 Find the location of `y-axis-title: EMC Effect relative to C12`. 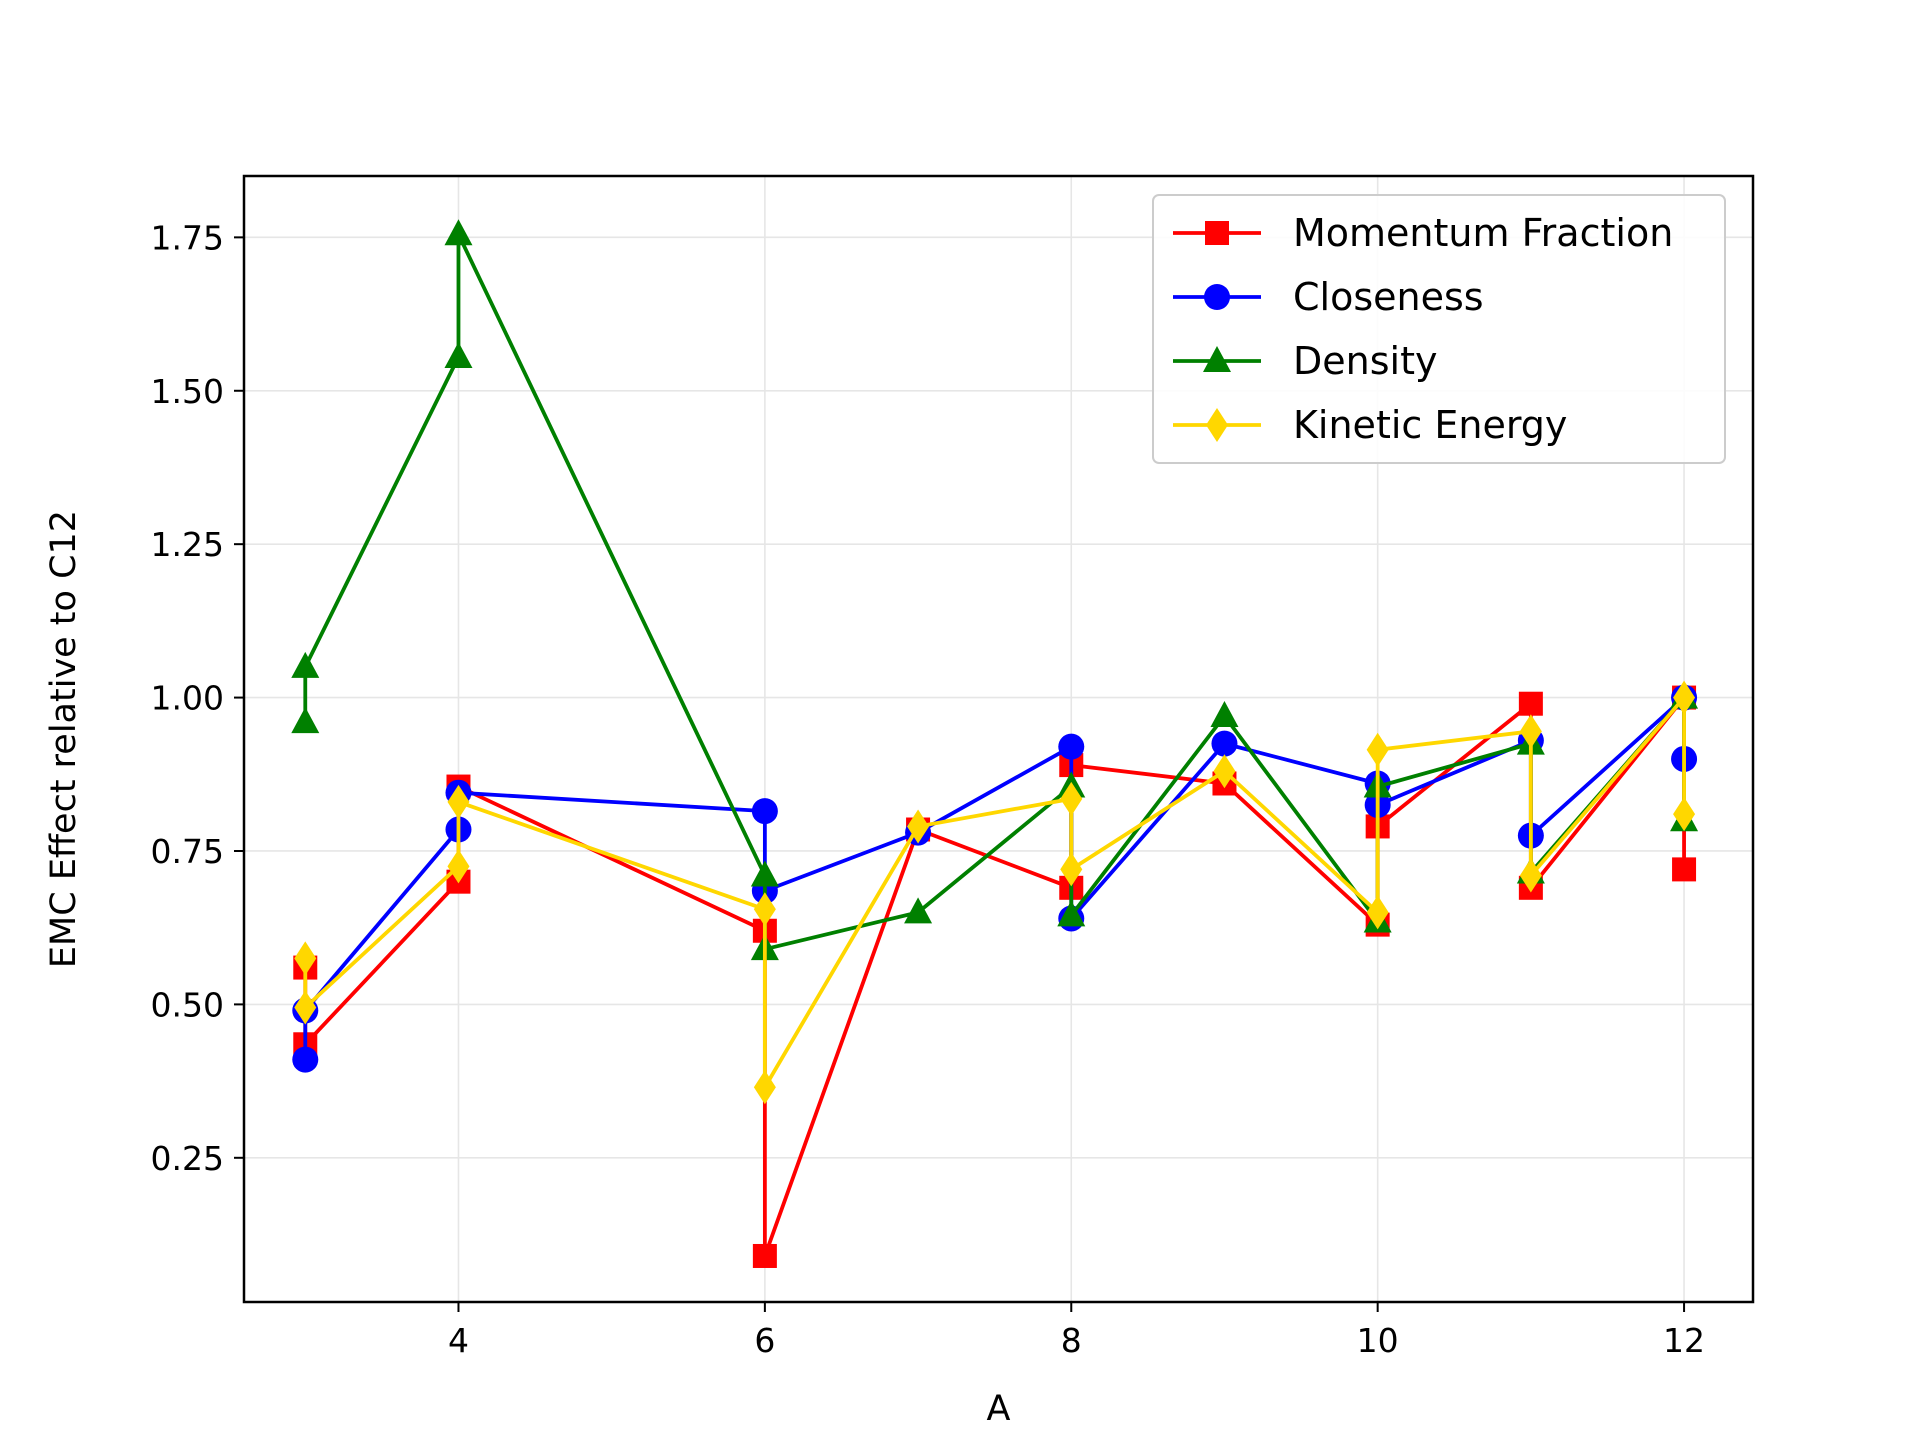

y-axis-title: EMC Effect relative to C12 is located at coordinates (64, 739).